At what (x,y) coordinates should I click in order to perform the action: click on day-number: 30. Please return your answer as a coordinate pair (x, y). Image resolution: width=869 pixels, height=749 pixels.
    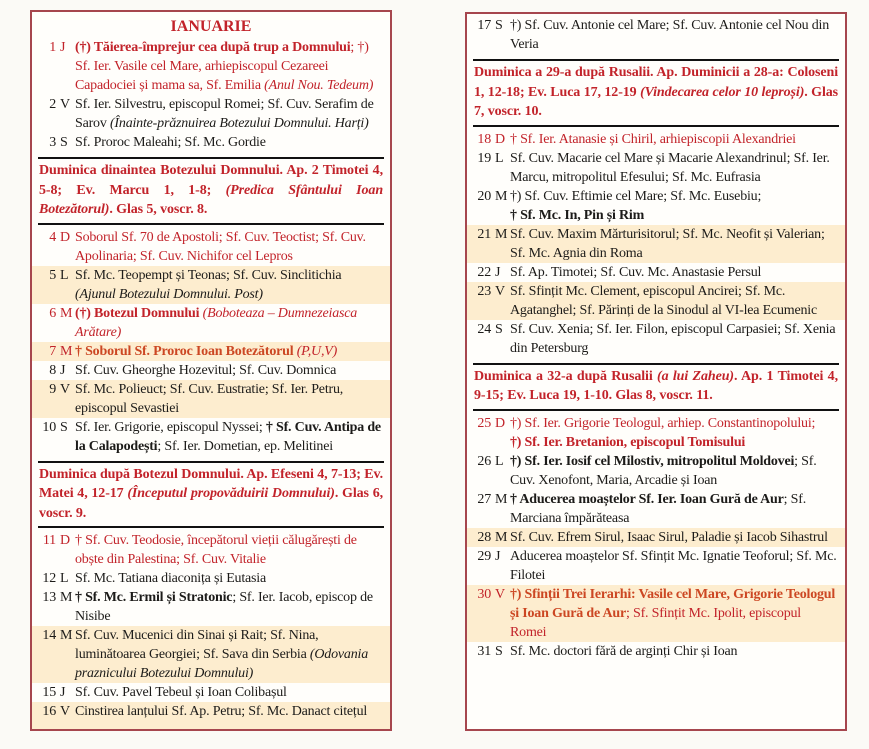
    Looking at the image, I should click on (484, 594).